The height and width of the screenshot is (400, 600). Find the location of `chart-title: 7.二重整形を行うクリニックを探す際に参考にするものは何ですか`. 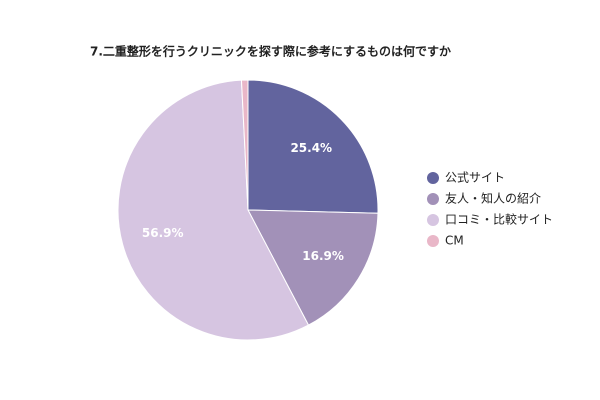

chart-title: 7.二重整形を行うクリニックを探す際に参考にするものは何ですか is located at coordinates (270, 51).